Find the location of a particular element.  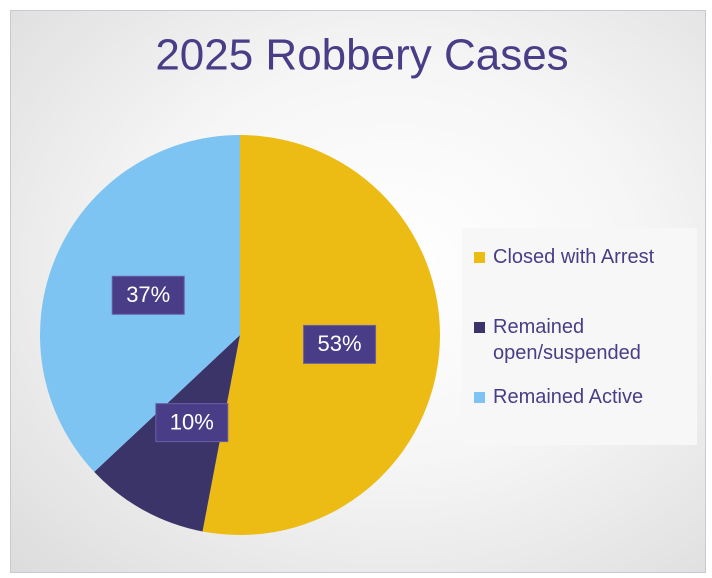

chart-title: 2025 Robbery Cases is located at coordinates (361, 55).